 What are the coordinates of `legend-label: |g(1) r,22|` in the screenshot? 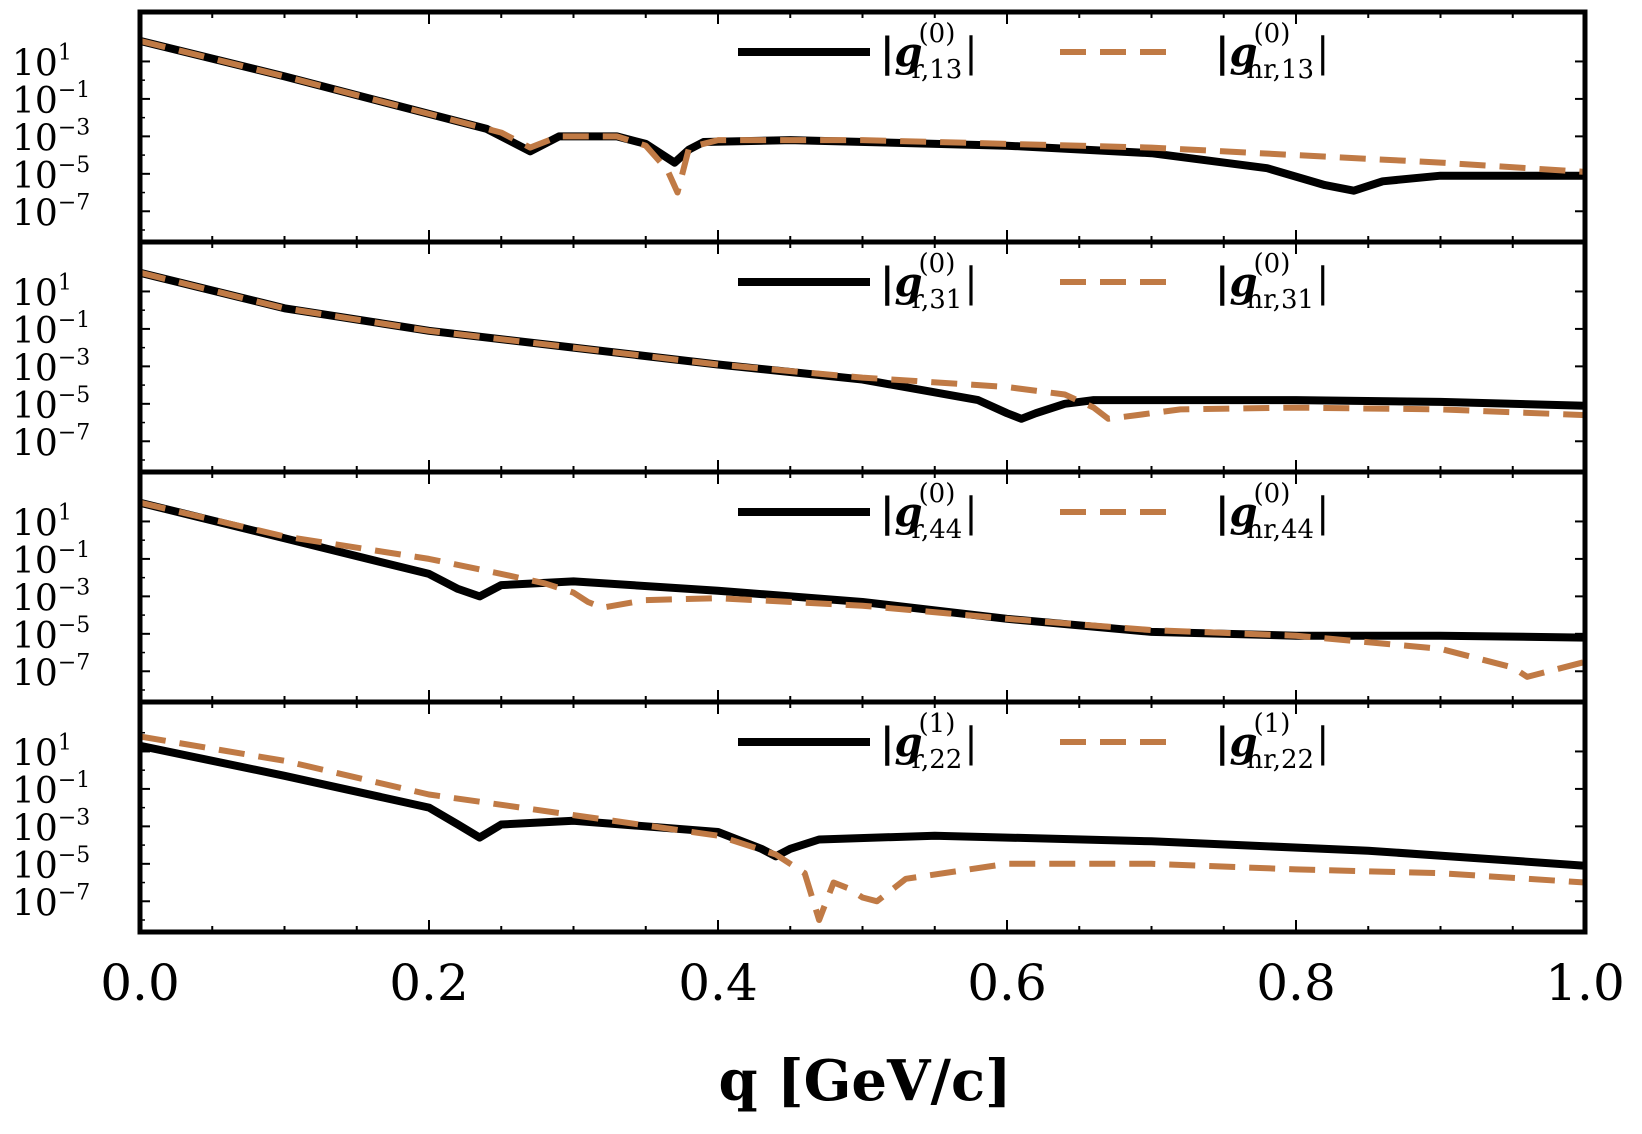 It's located at (929, 742).